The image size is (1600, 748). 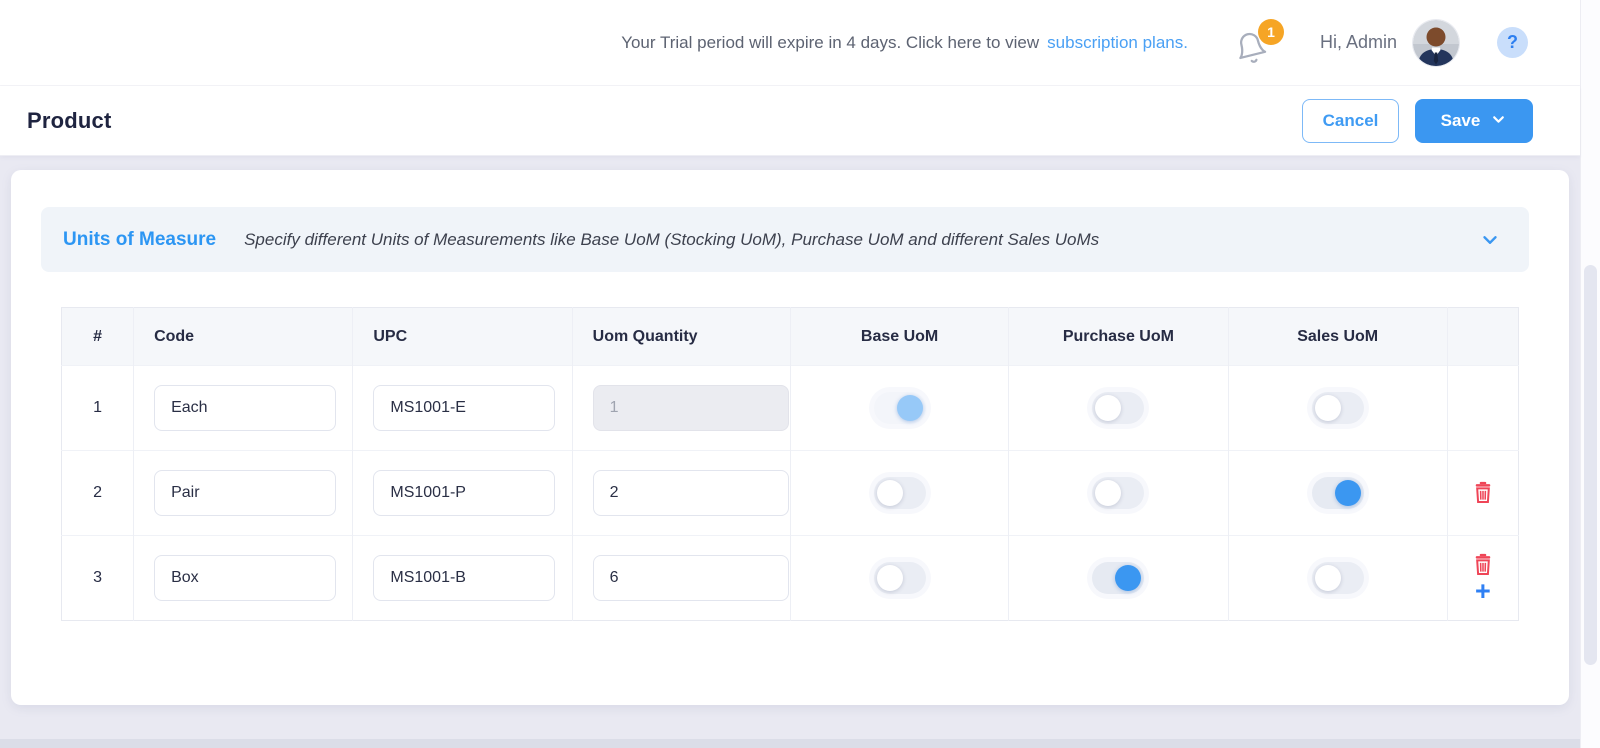 What do you see at coordinates (1590, 465) in the screenshot?
I see `scrollbar-thumb` at bounding box center [1590, 465].